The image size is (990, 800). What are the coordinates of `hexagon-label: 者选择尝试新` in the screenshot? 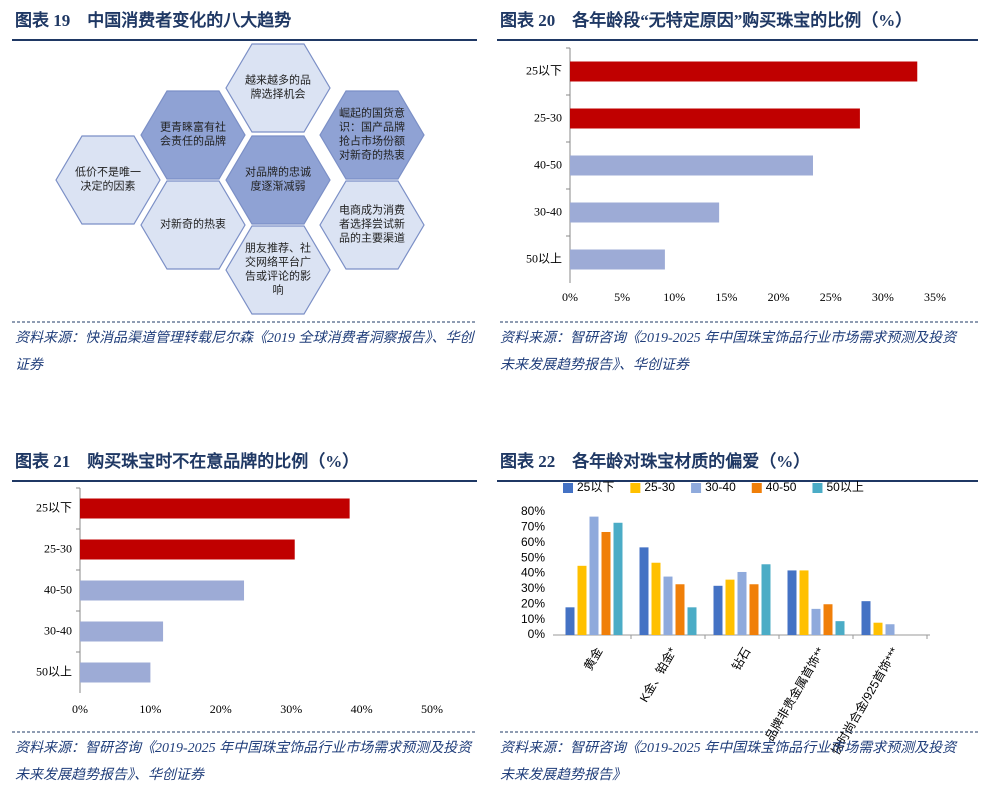 It's located at (372, 224).